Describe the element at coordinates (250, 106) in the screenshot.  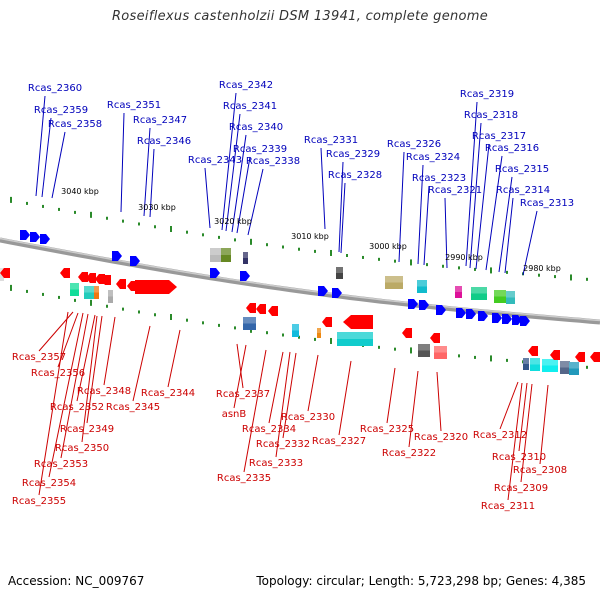
I see `gene-label-top: Rcas_2341` at that location.